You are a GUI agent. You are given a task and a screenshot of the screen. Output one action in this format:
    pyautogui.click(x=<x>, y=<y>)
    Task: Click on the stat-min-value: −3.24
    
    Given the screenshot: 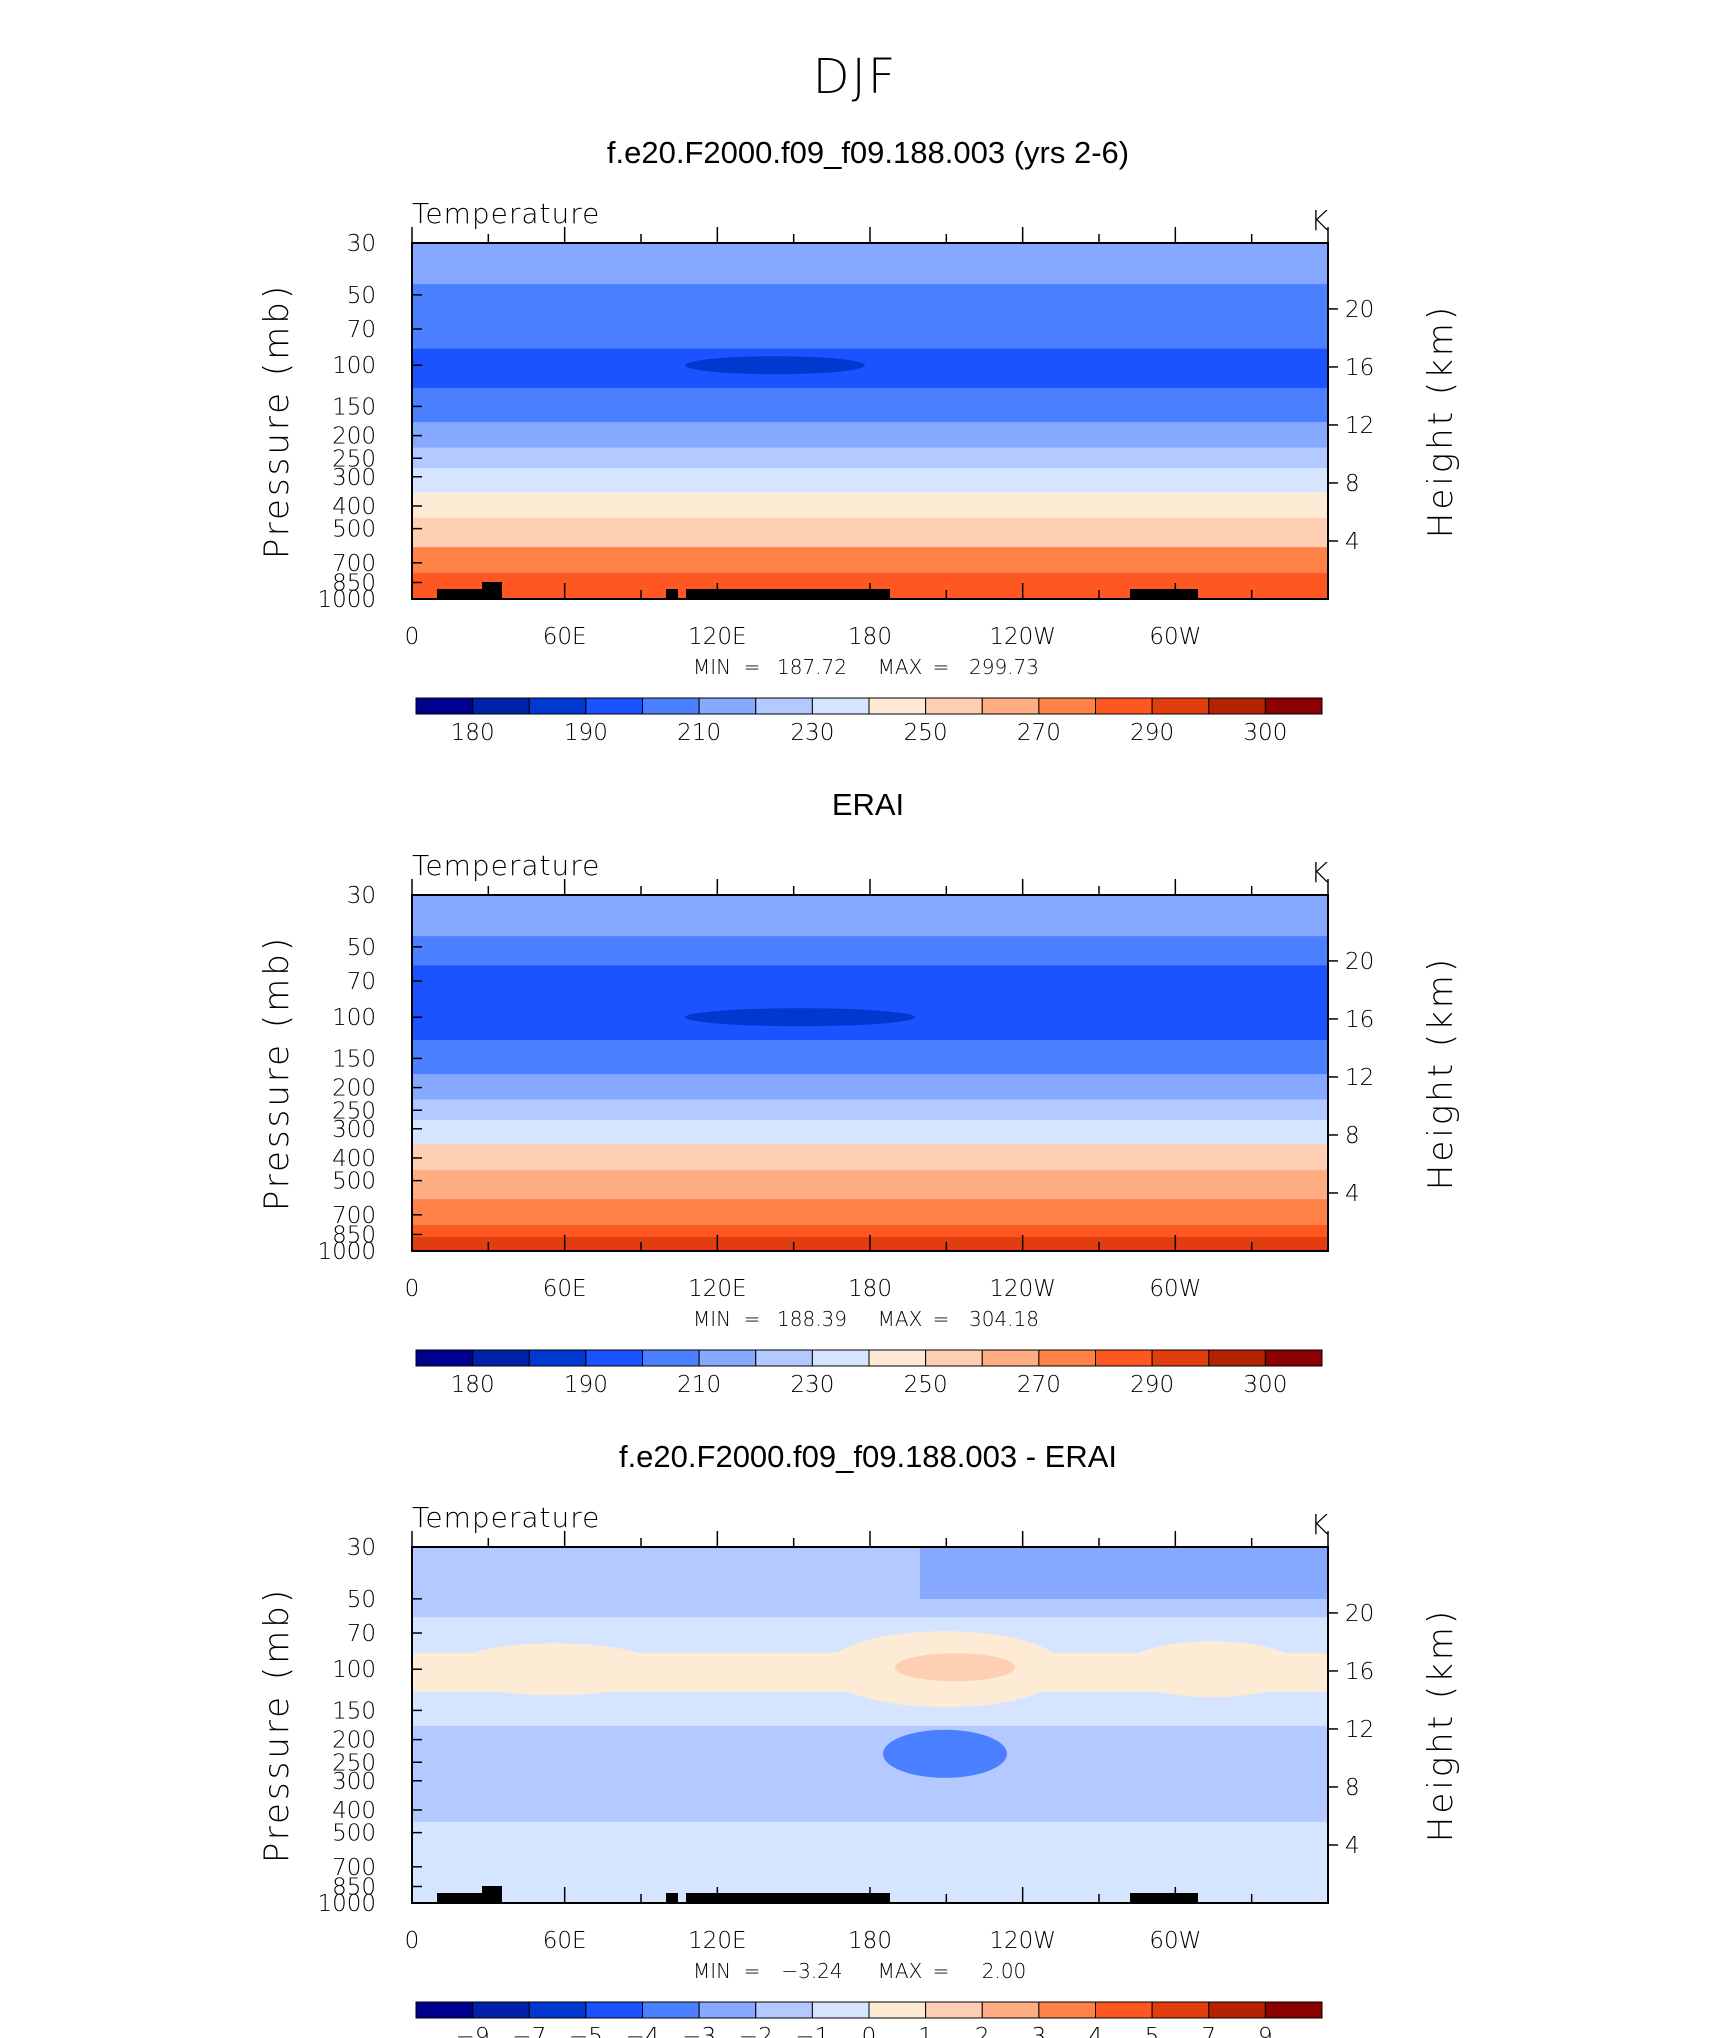 What is the action you would take?
    pyautogui.click(x=811, y=1971)
    